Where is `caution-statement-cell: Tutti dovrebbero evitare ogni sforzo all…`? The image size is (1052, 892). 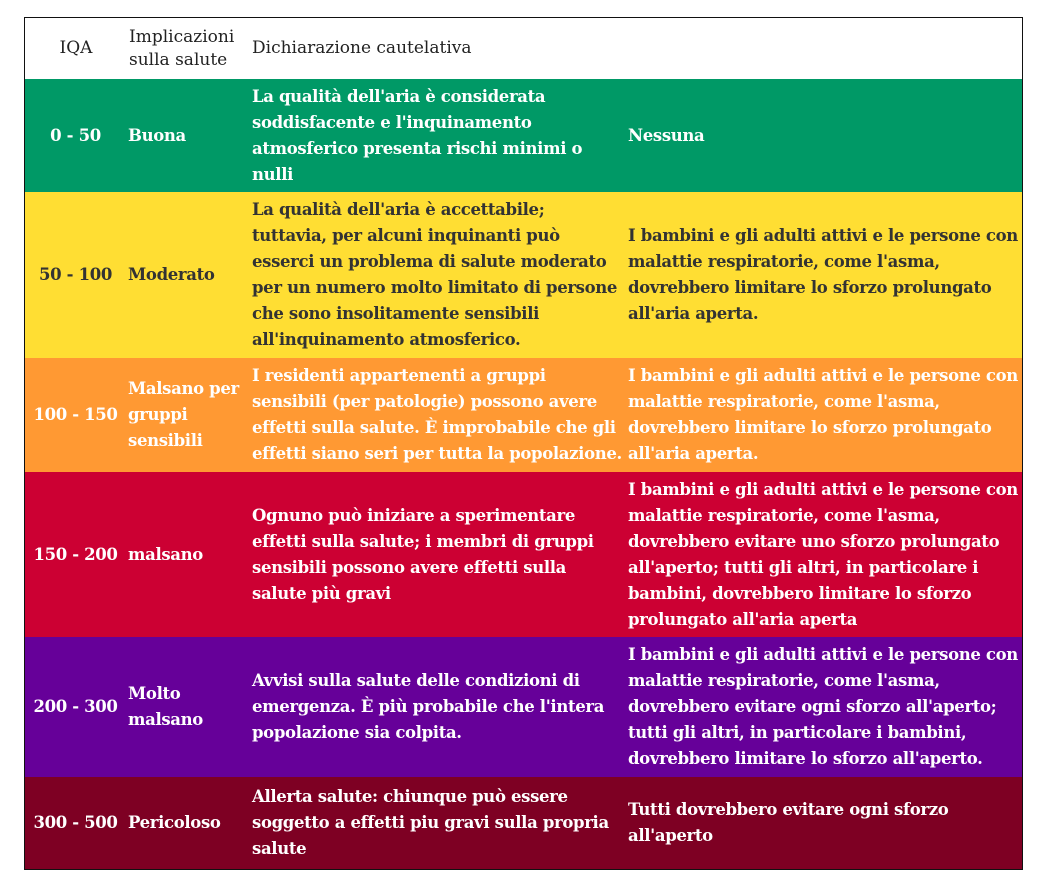
caution-statement-cell: Tutti dovrebbero evitare ogni sforzo all… is located at coordinates (788, 822).